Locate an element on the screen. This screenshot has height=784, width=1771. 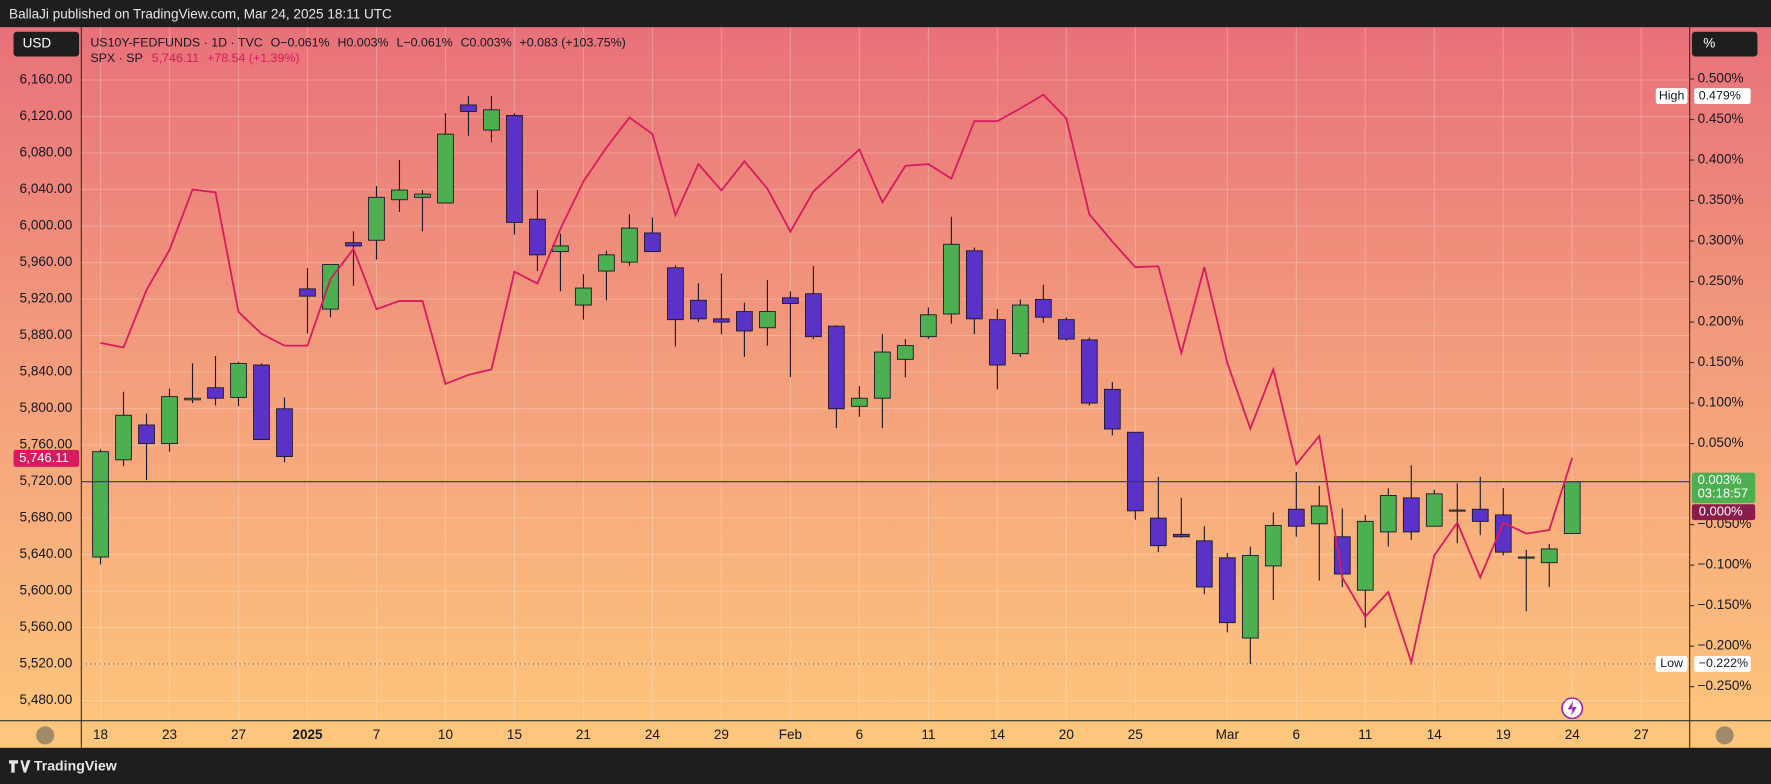
last-price-box is located at coordinates (1723, 488).